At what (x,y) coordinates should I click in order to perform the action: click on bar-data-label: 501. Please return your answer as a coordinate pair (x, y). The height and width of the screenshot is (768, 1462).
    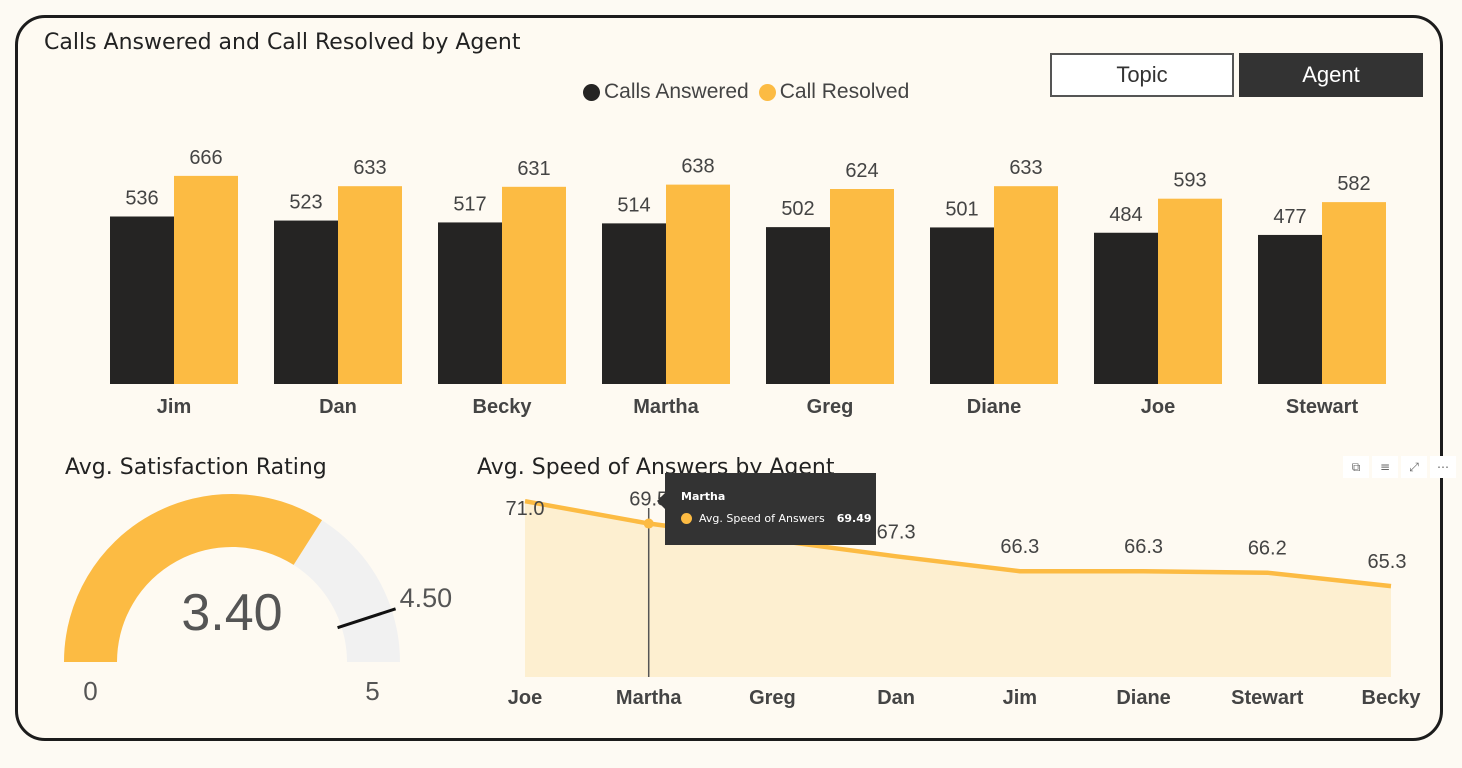
    Looking at the image, I should click on (961, 209).